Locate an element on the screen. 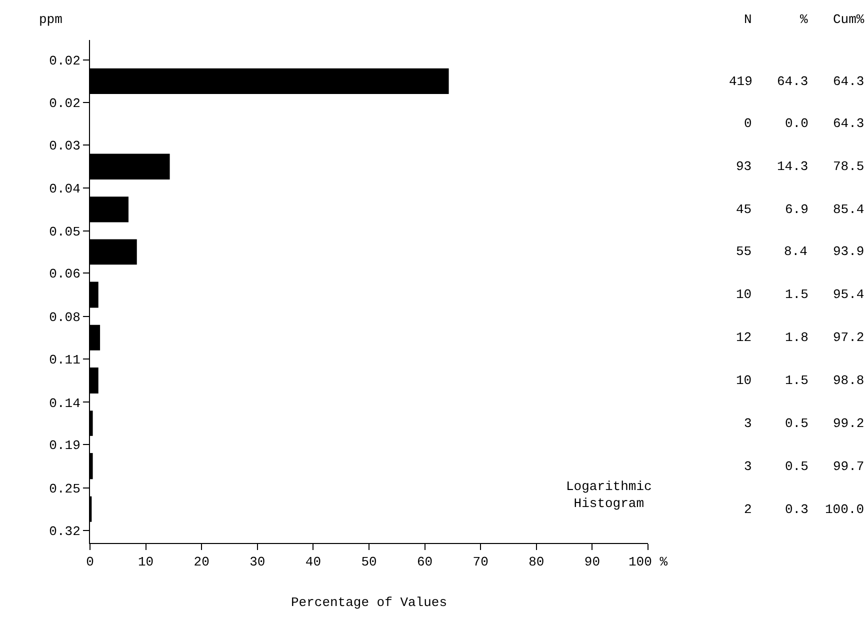 The image size is (868, 618). x-tick-label: 20 is located at coordinates (202, 562).